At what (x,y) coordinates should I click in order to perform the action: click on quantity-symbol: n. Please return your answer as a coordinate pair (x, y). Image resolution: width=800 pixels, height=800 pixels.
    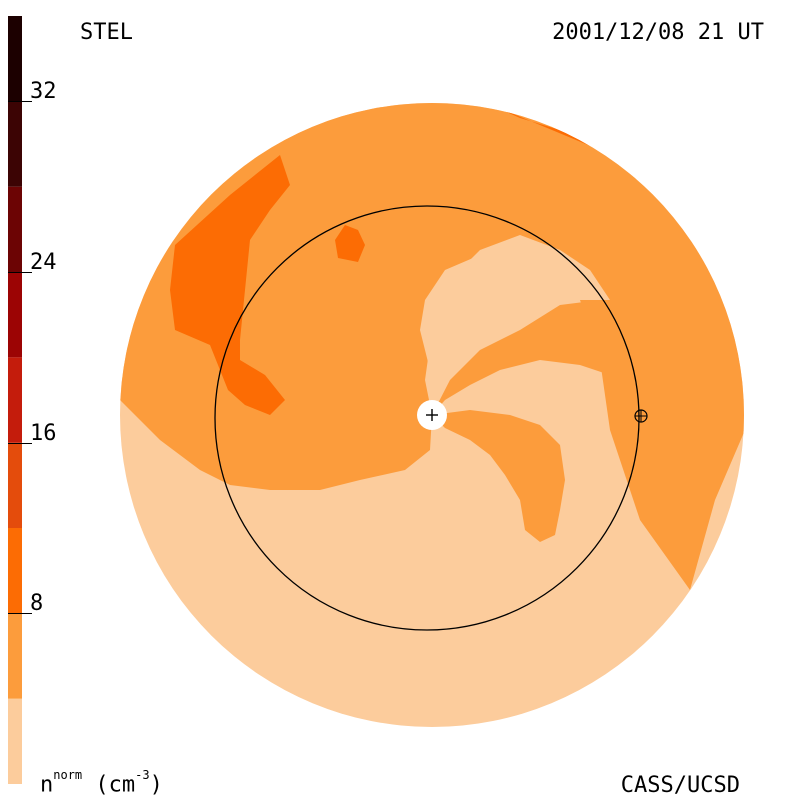
    Looking at the image, I should click on (47, 785).